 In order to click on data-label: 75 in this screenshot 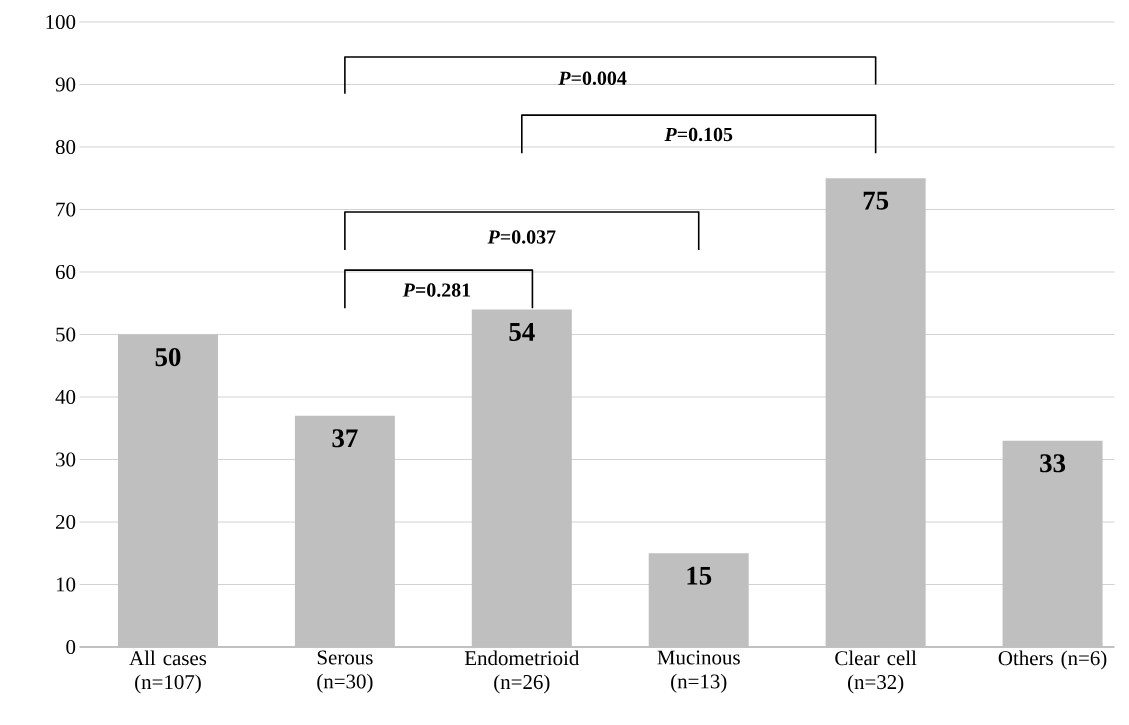, I will do `click(876, 200)`.